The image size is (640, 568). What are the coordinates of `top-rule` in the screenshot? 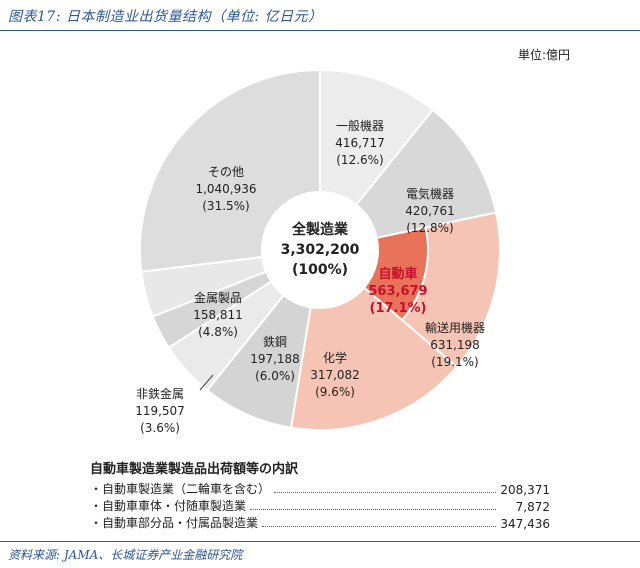 It's located at (320, 30).